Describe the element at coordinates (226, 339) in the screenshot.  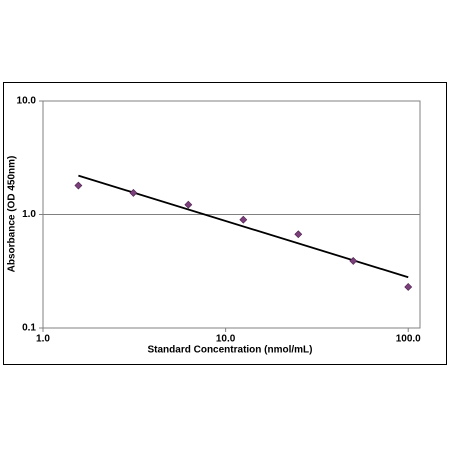
I see `x-tick-label: 10.0` at that location.